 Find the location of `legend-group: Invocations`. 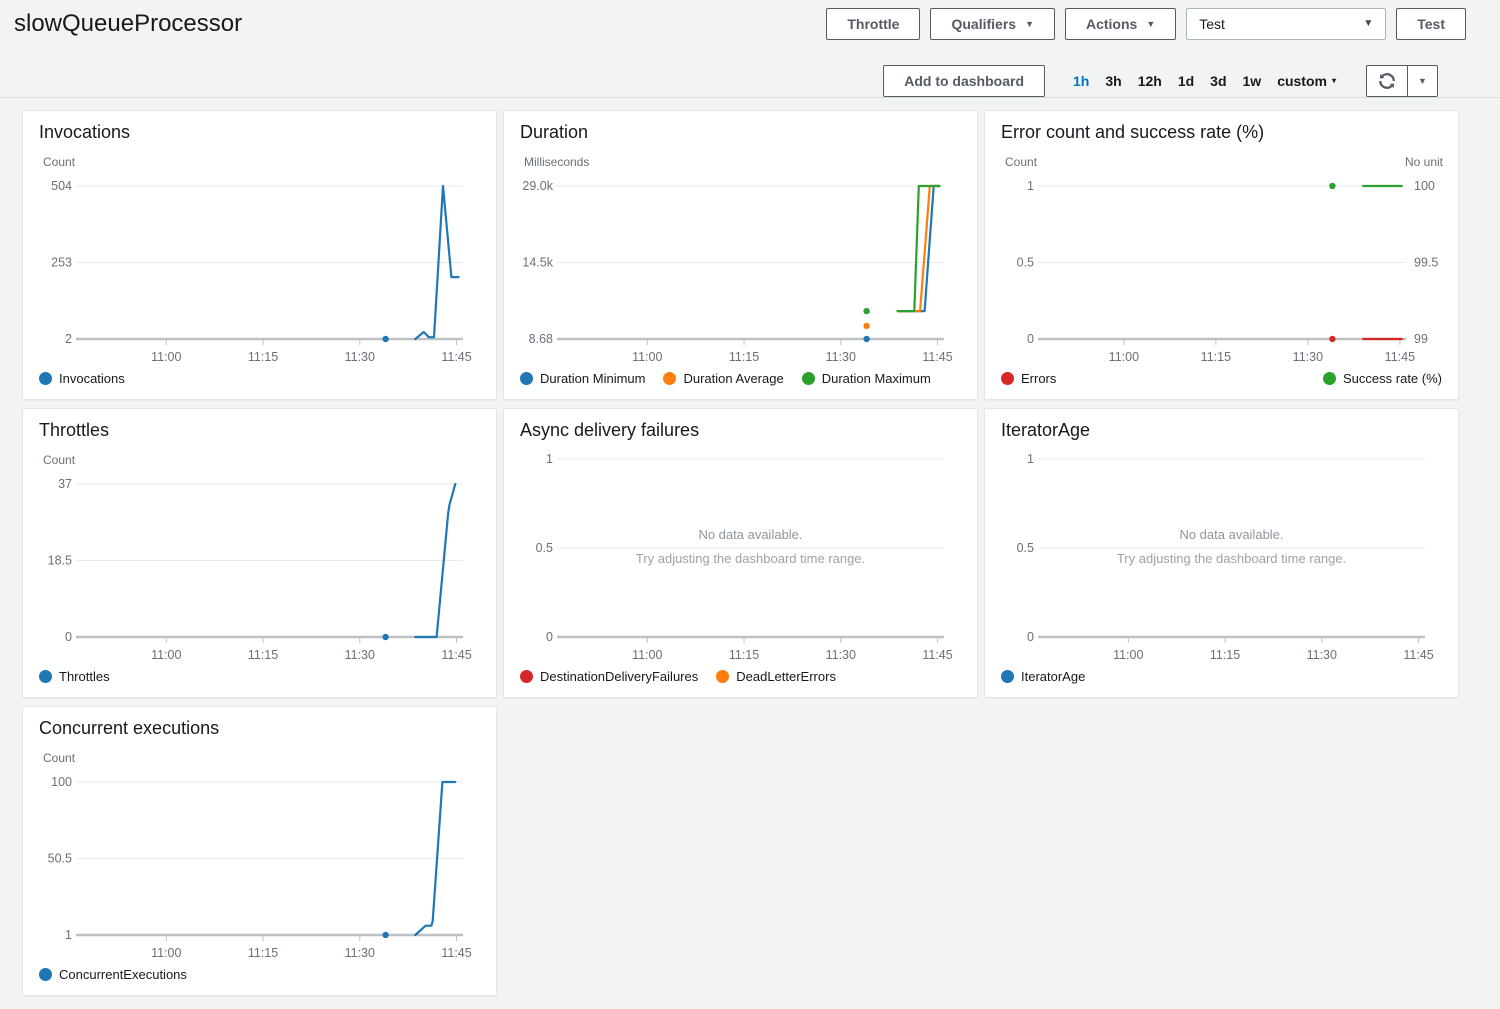

legend-group: Invocations is located at coordinates (82, 378).